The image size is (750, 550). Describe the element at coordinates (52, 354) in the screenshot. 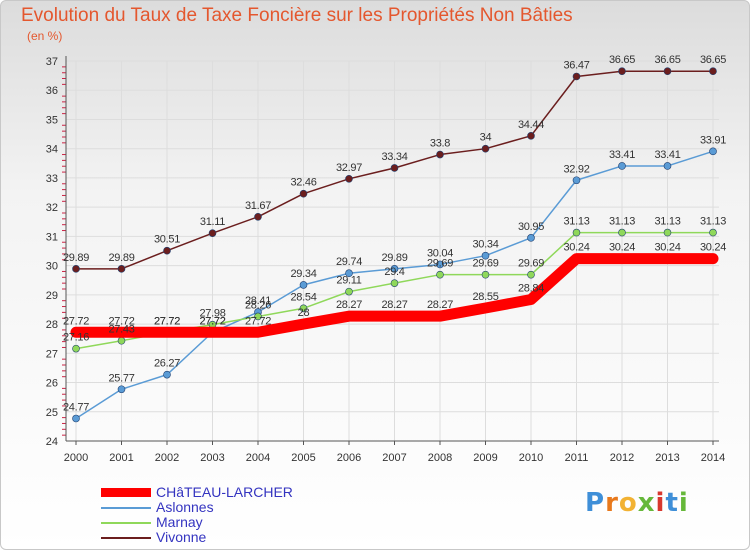

I see `y-tick-label: 27` at that location.